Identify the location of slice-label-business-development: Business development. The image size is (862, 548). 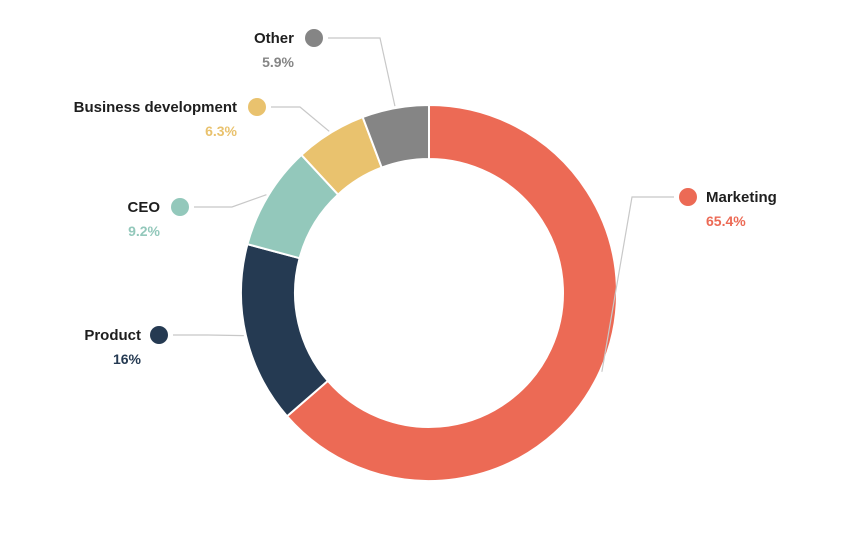
(155, 107).